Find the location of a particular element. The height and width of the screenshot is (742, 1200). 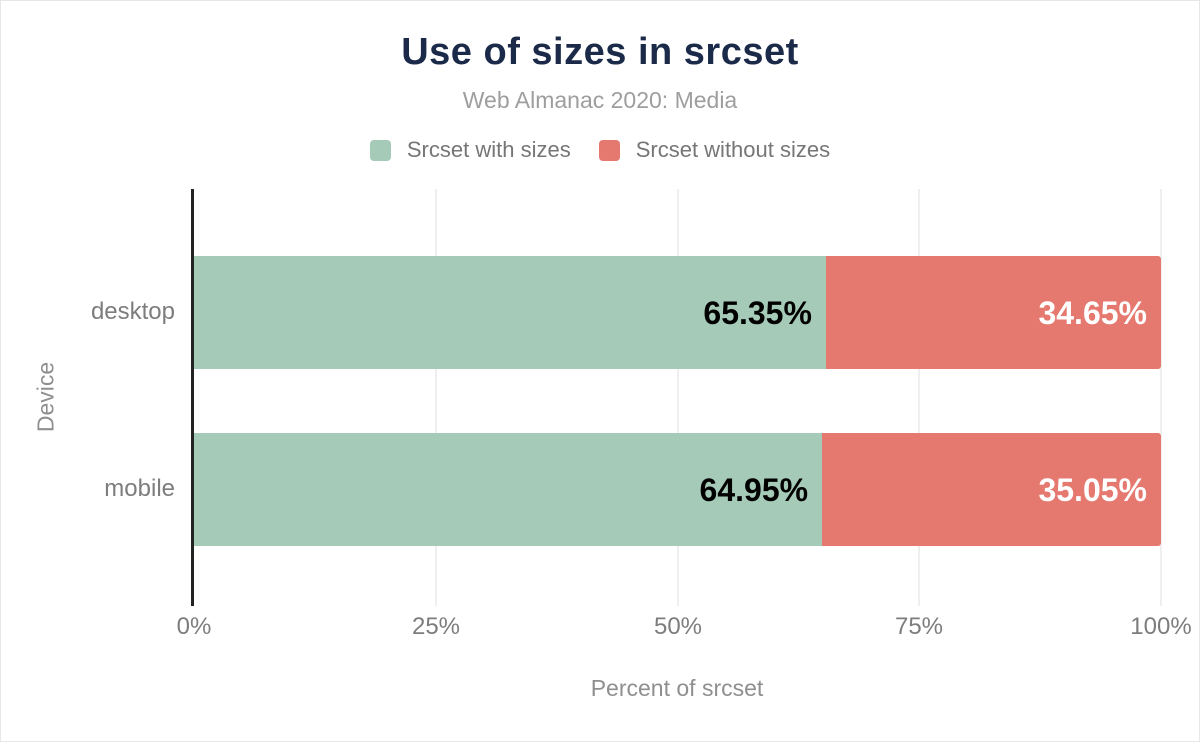

bar-segment-mobile-with-sizes: 64.95% is located at coordinates (508, 489).